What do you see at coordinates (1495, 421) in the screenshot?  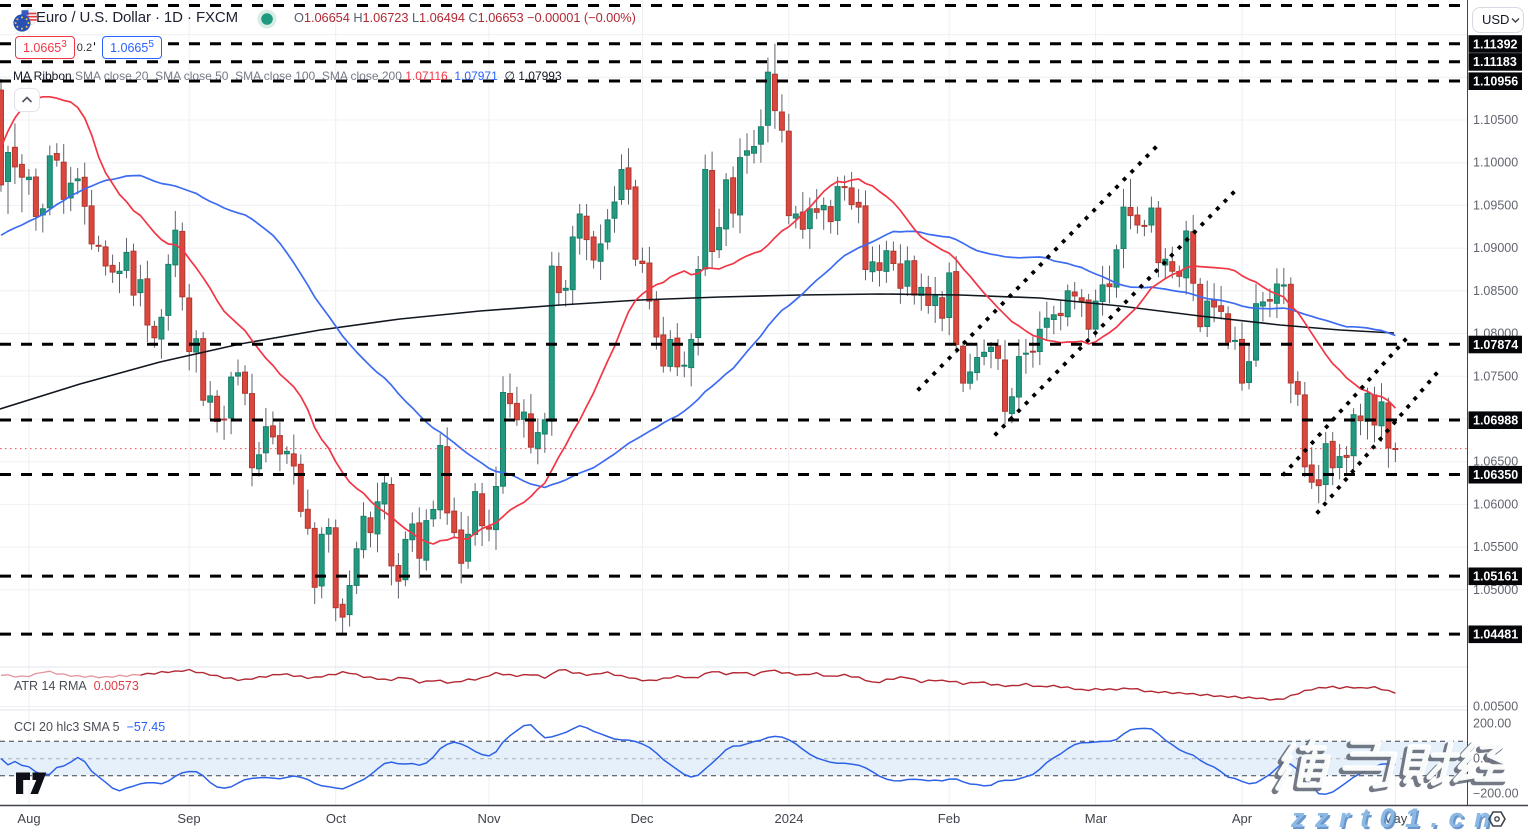 I see `svg-text: 1.06988` at bounding box center [1495, 421].